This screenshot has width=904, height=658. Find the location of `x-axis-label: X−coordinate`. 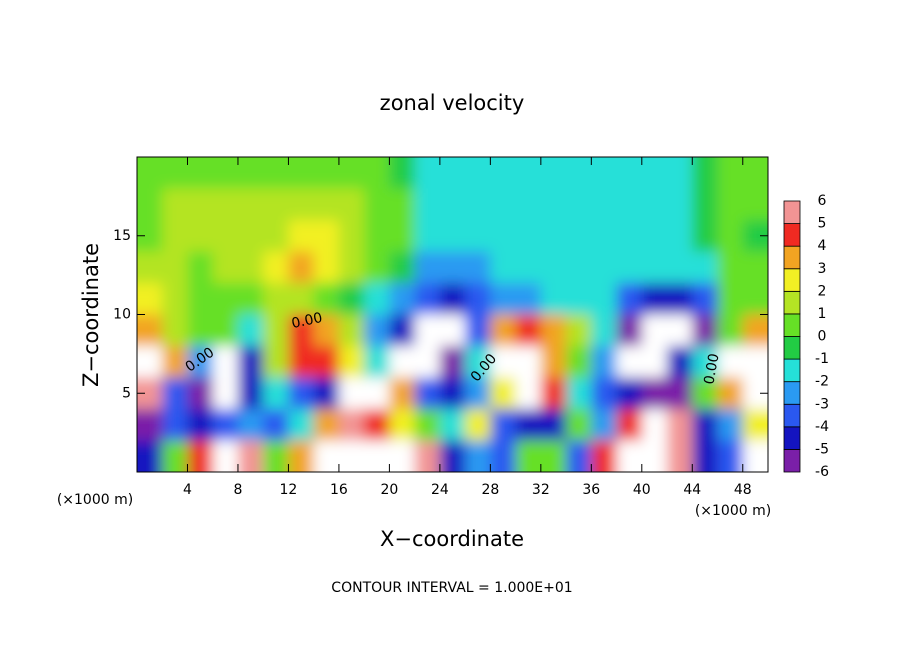

x-axis-label: X−coordinate is located at coordinates (452, 539).